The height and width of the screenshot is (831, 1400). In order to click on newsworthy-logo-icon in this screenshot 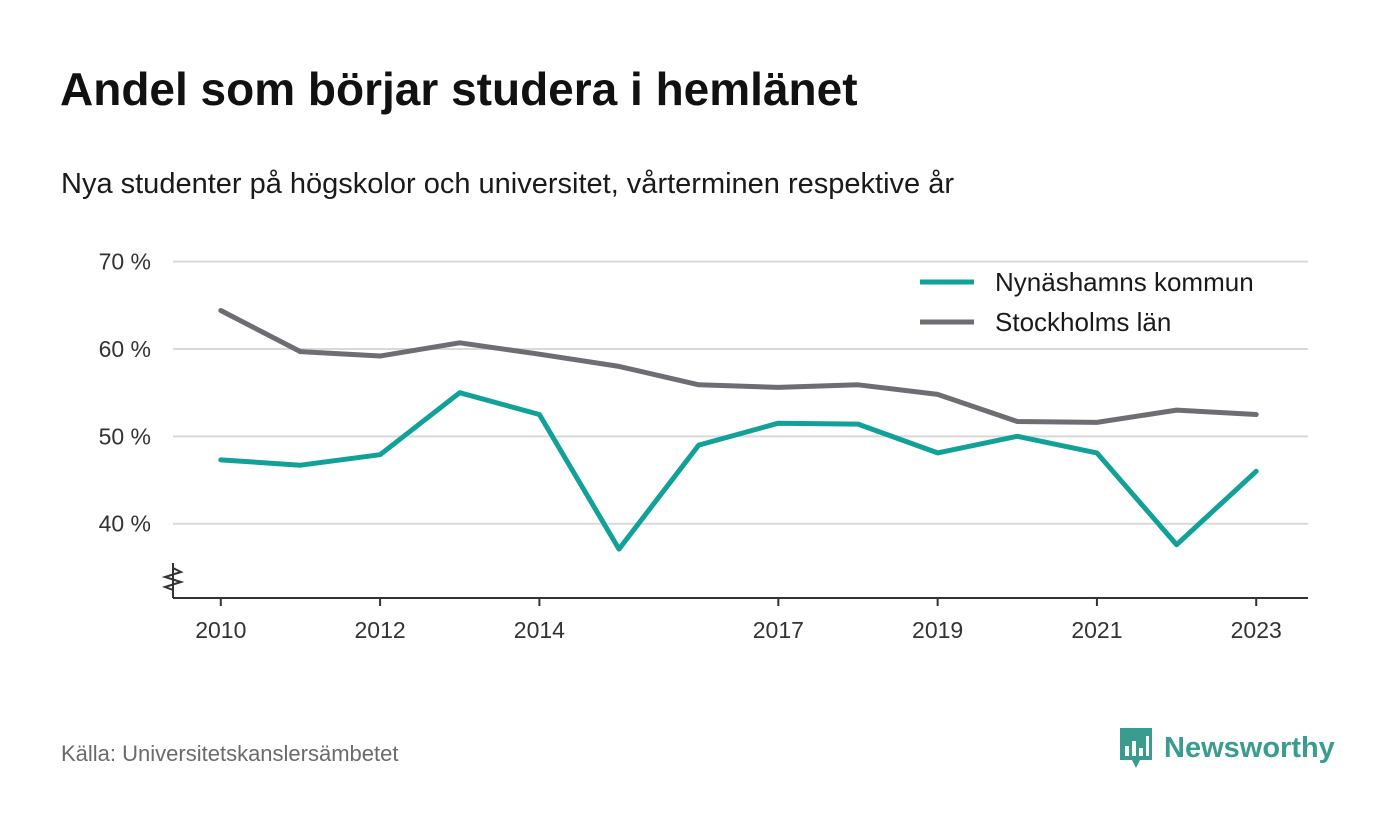, I will do `click(1136, 748)`.